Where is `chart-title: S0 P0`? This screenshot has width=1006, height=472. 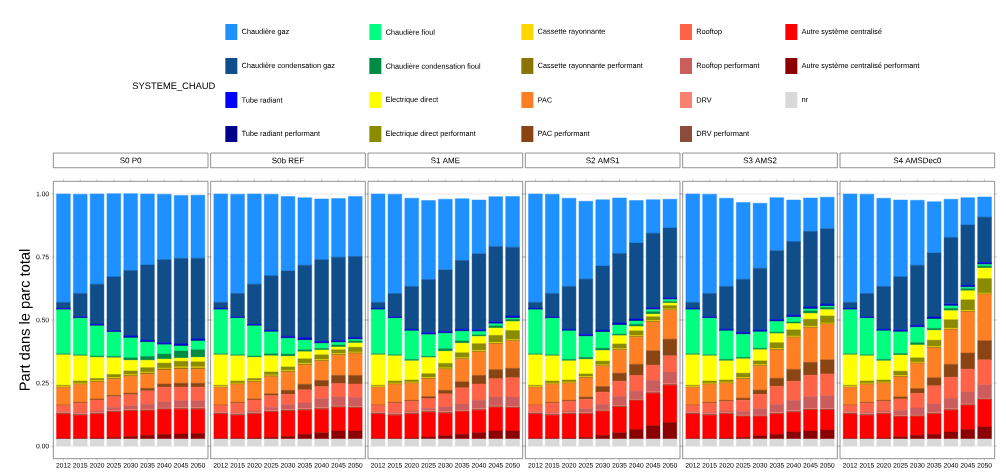
chart-title: S0 P0 is located at coordinates (131, 160).